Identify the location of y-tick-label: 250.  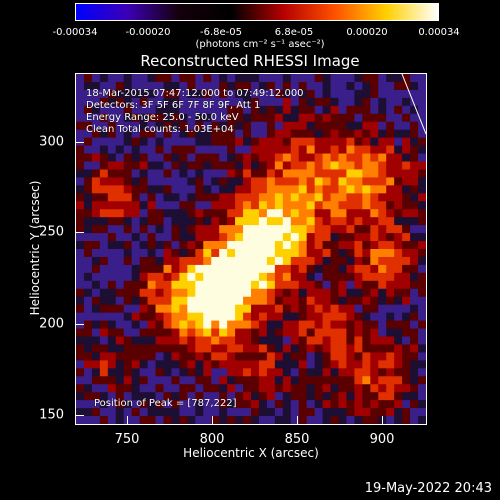
(51, 232).